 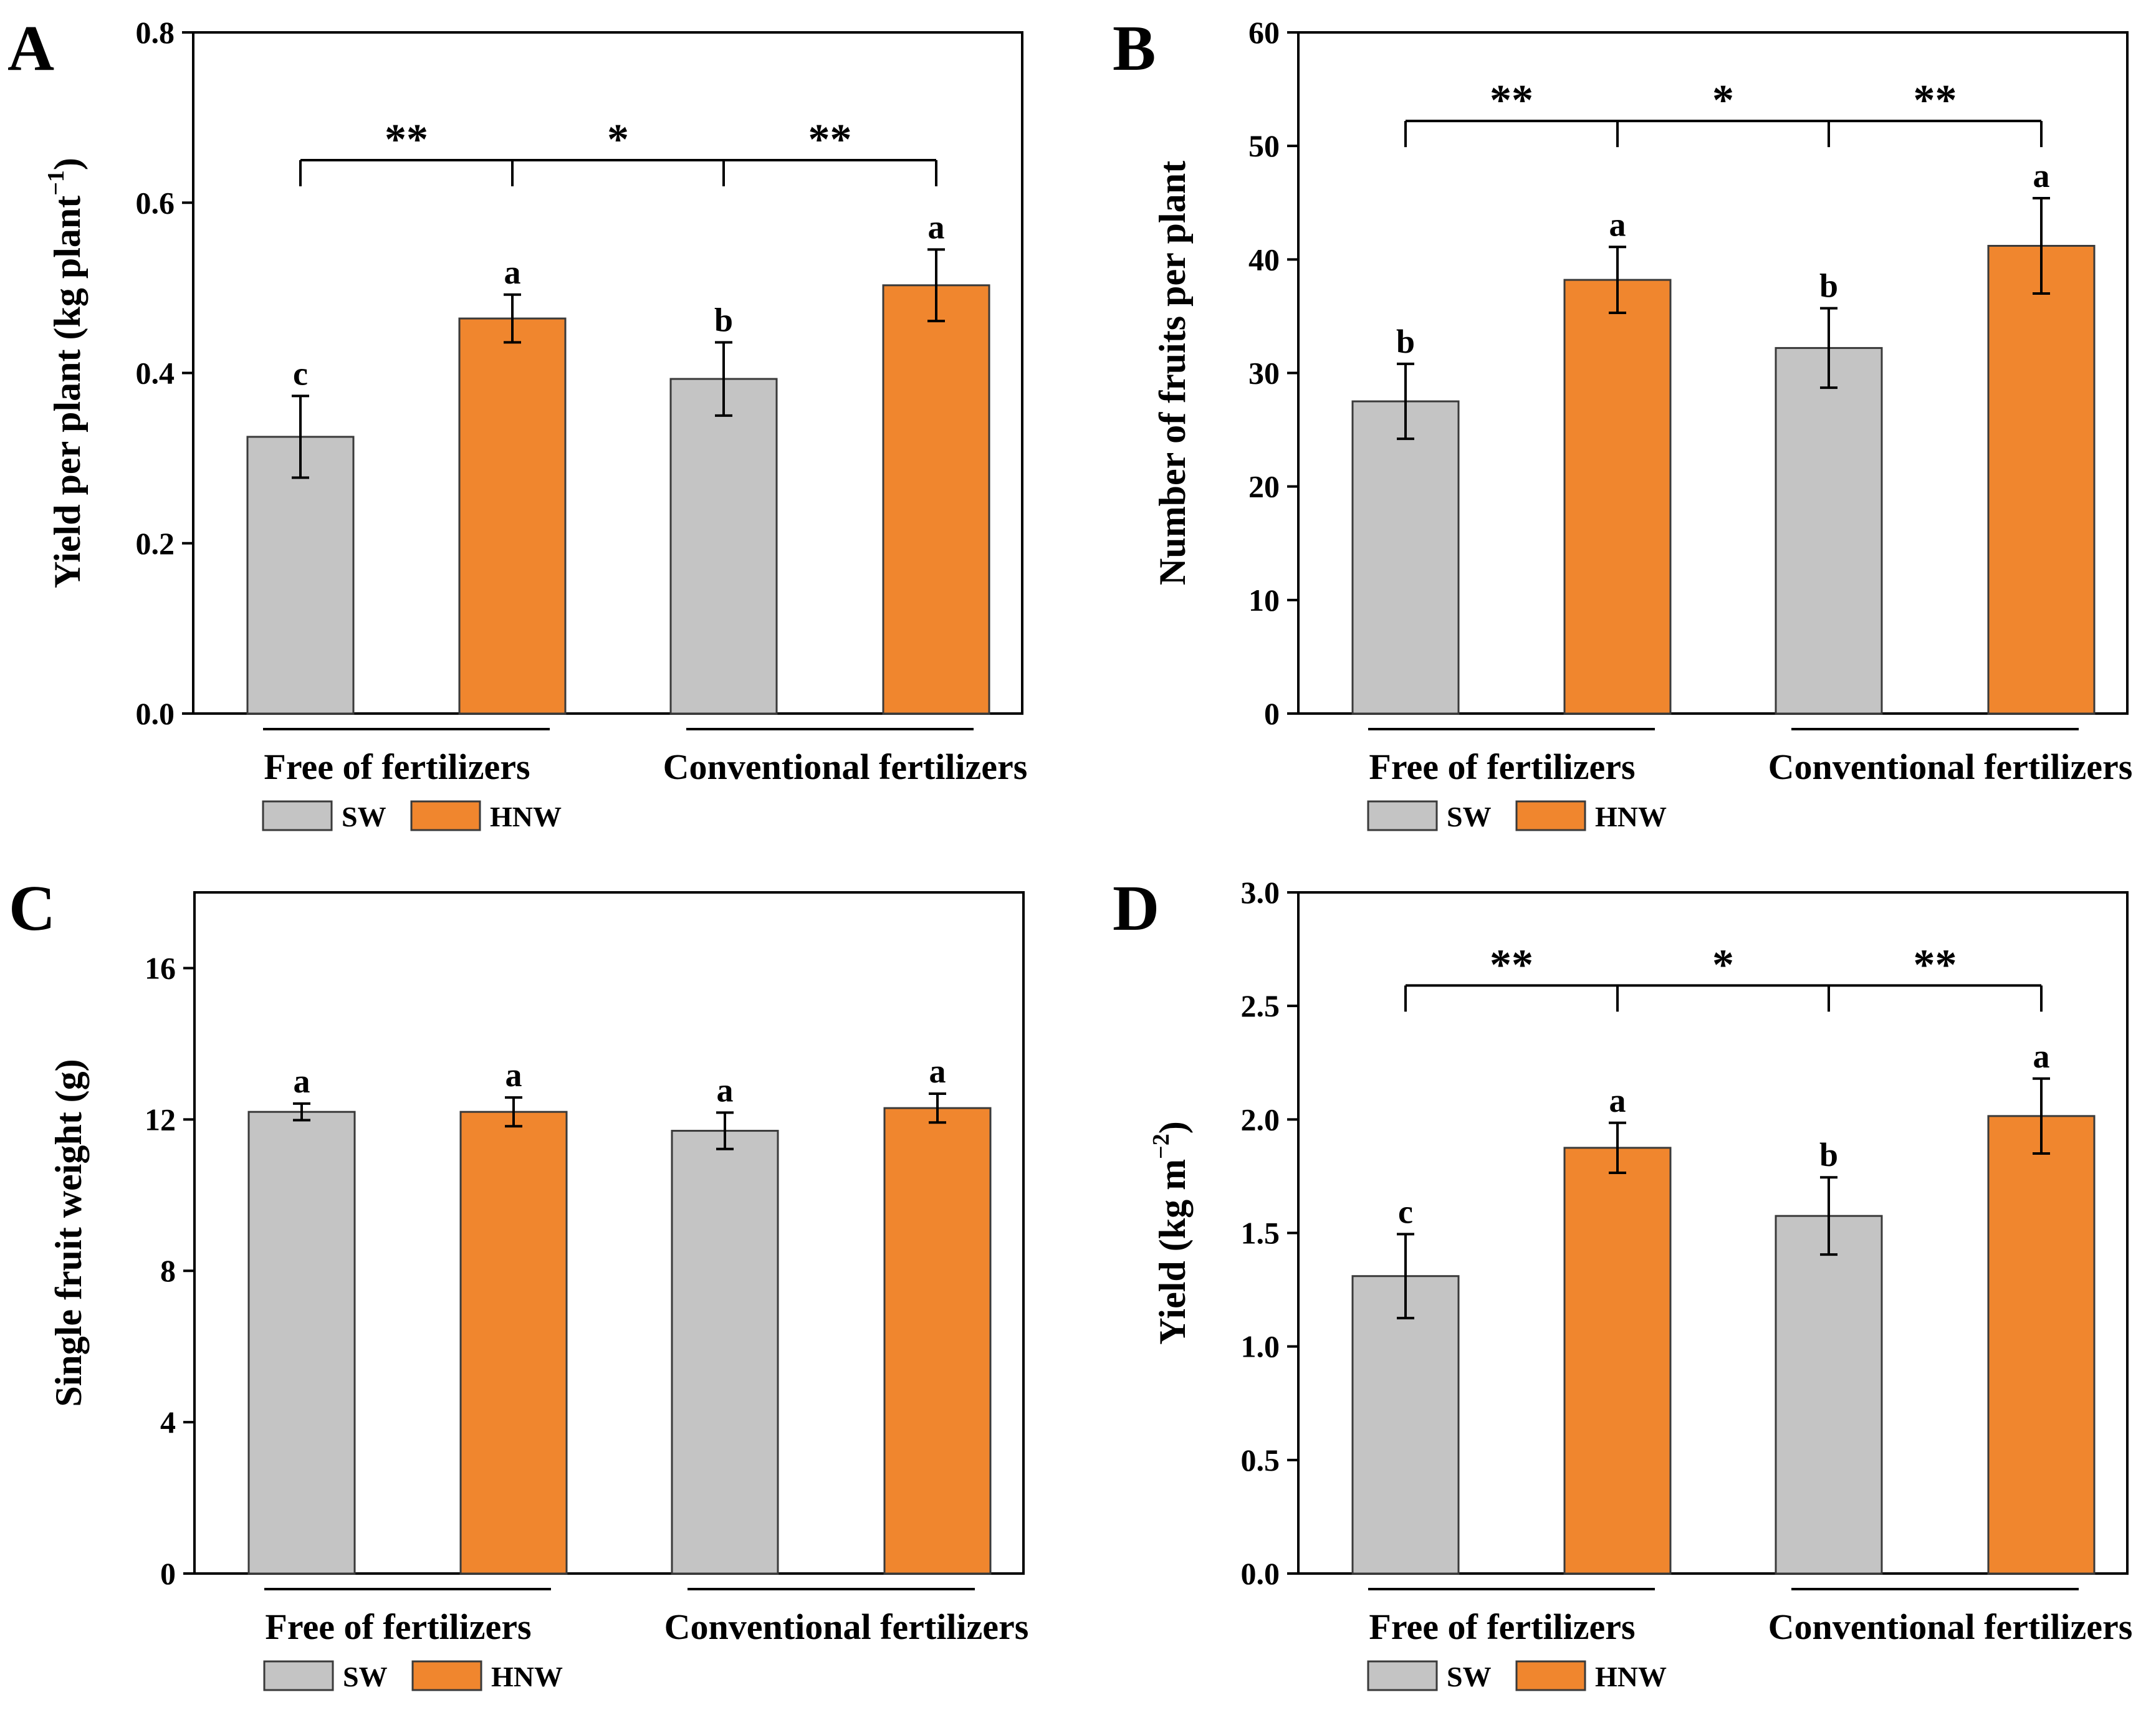 I want to click on y-tick-label: 8, so click(x=168, y=1270).